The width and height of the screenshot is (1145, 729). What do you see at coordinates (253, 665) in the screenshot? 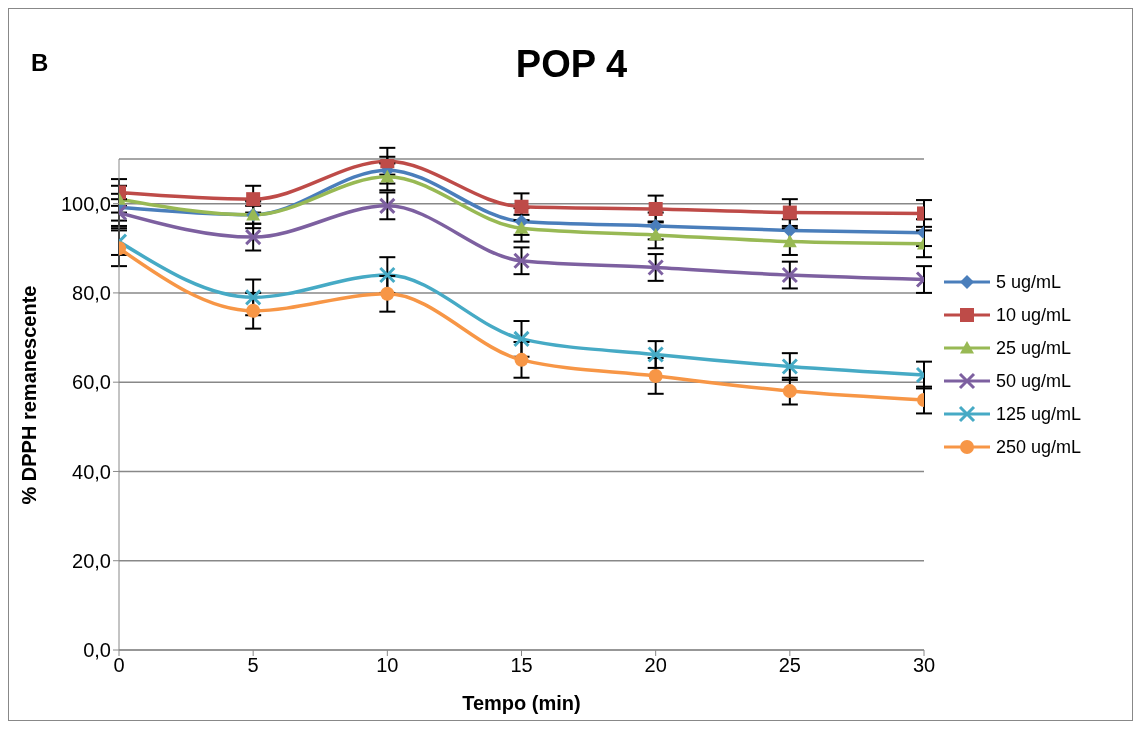
I see `x-tick-label: 5` at bounding box center [253, 665].